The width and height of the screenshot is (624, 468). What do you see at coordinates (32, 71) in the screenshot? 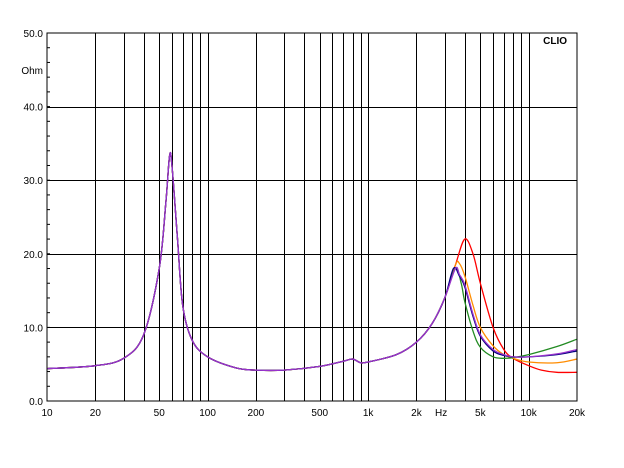
I see `y-axis-unit-label: Ohm` at bounding box center [32, 71].